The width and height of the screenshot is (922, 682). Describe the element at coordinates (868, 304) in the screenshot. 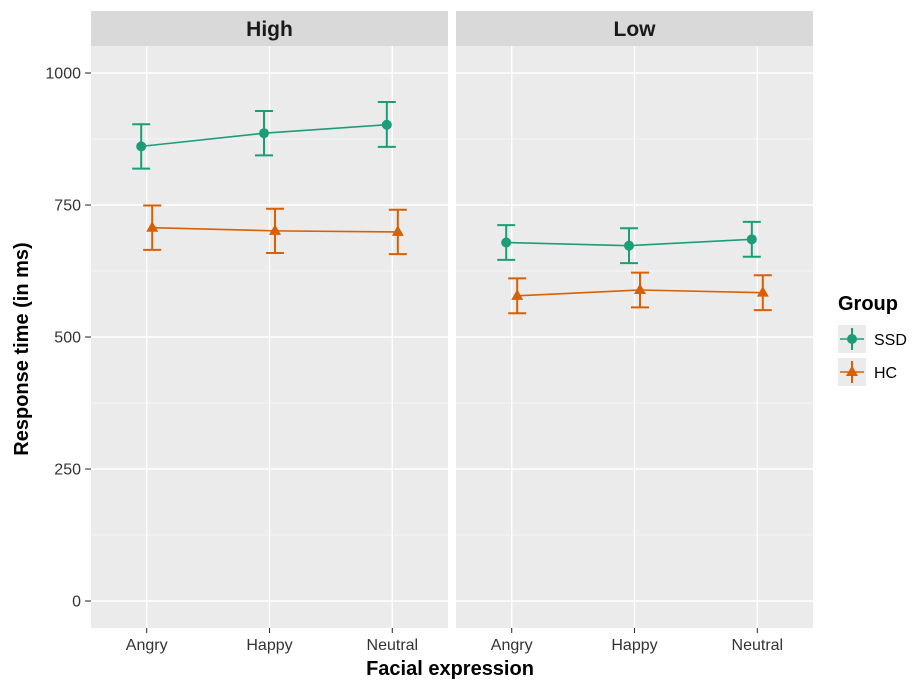

I see `legend-title: Group` at that location.